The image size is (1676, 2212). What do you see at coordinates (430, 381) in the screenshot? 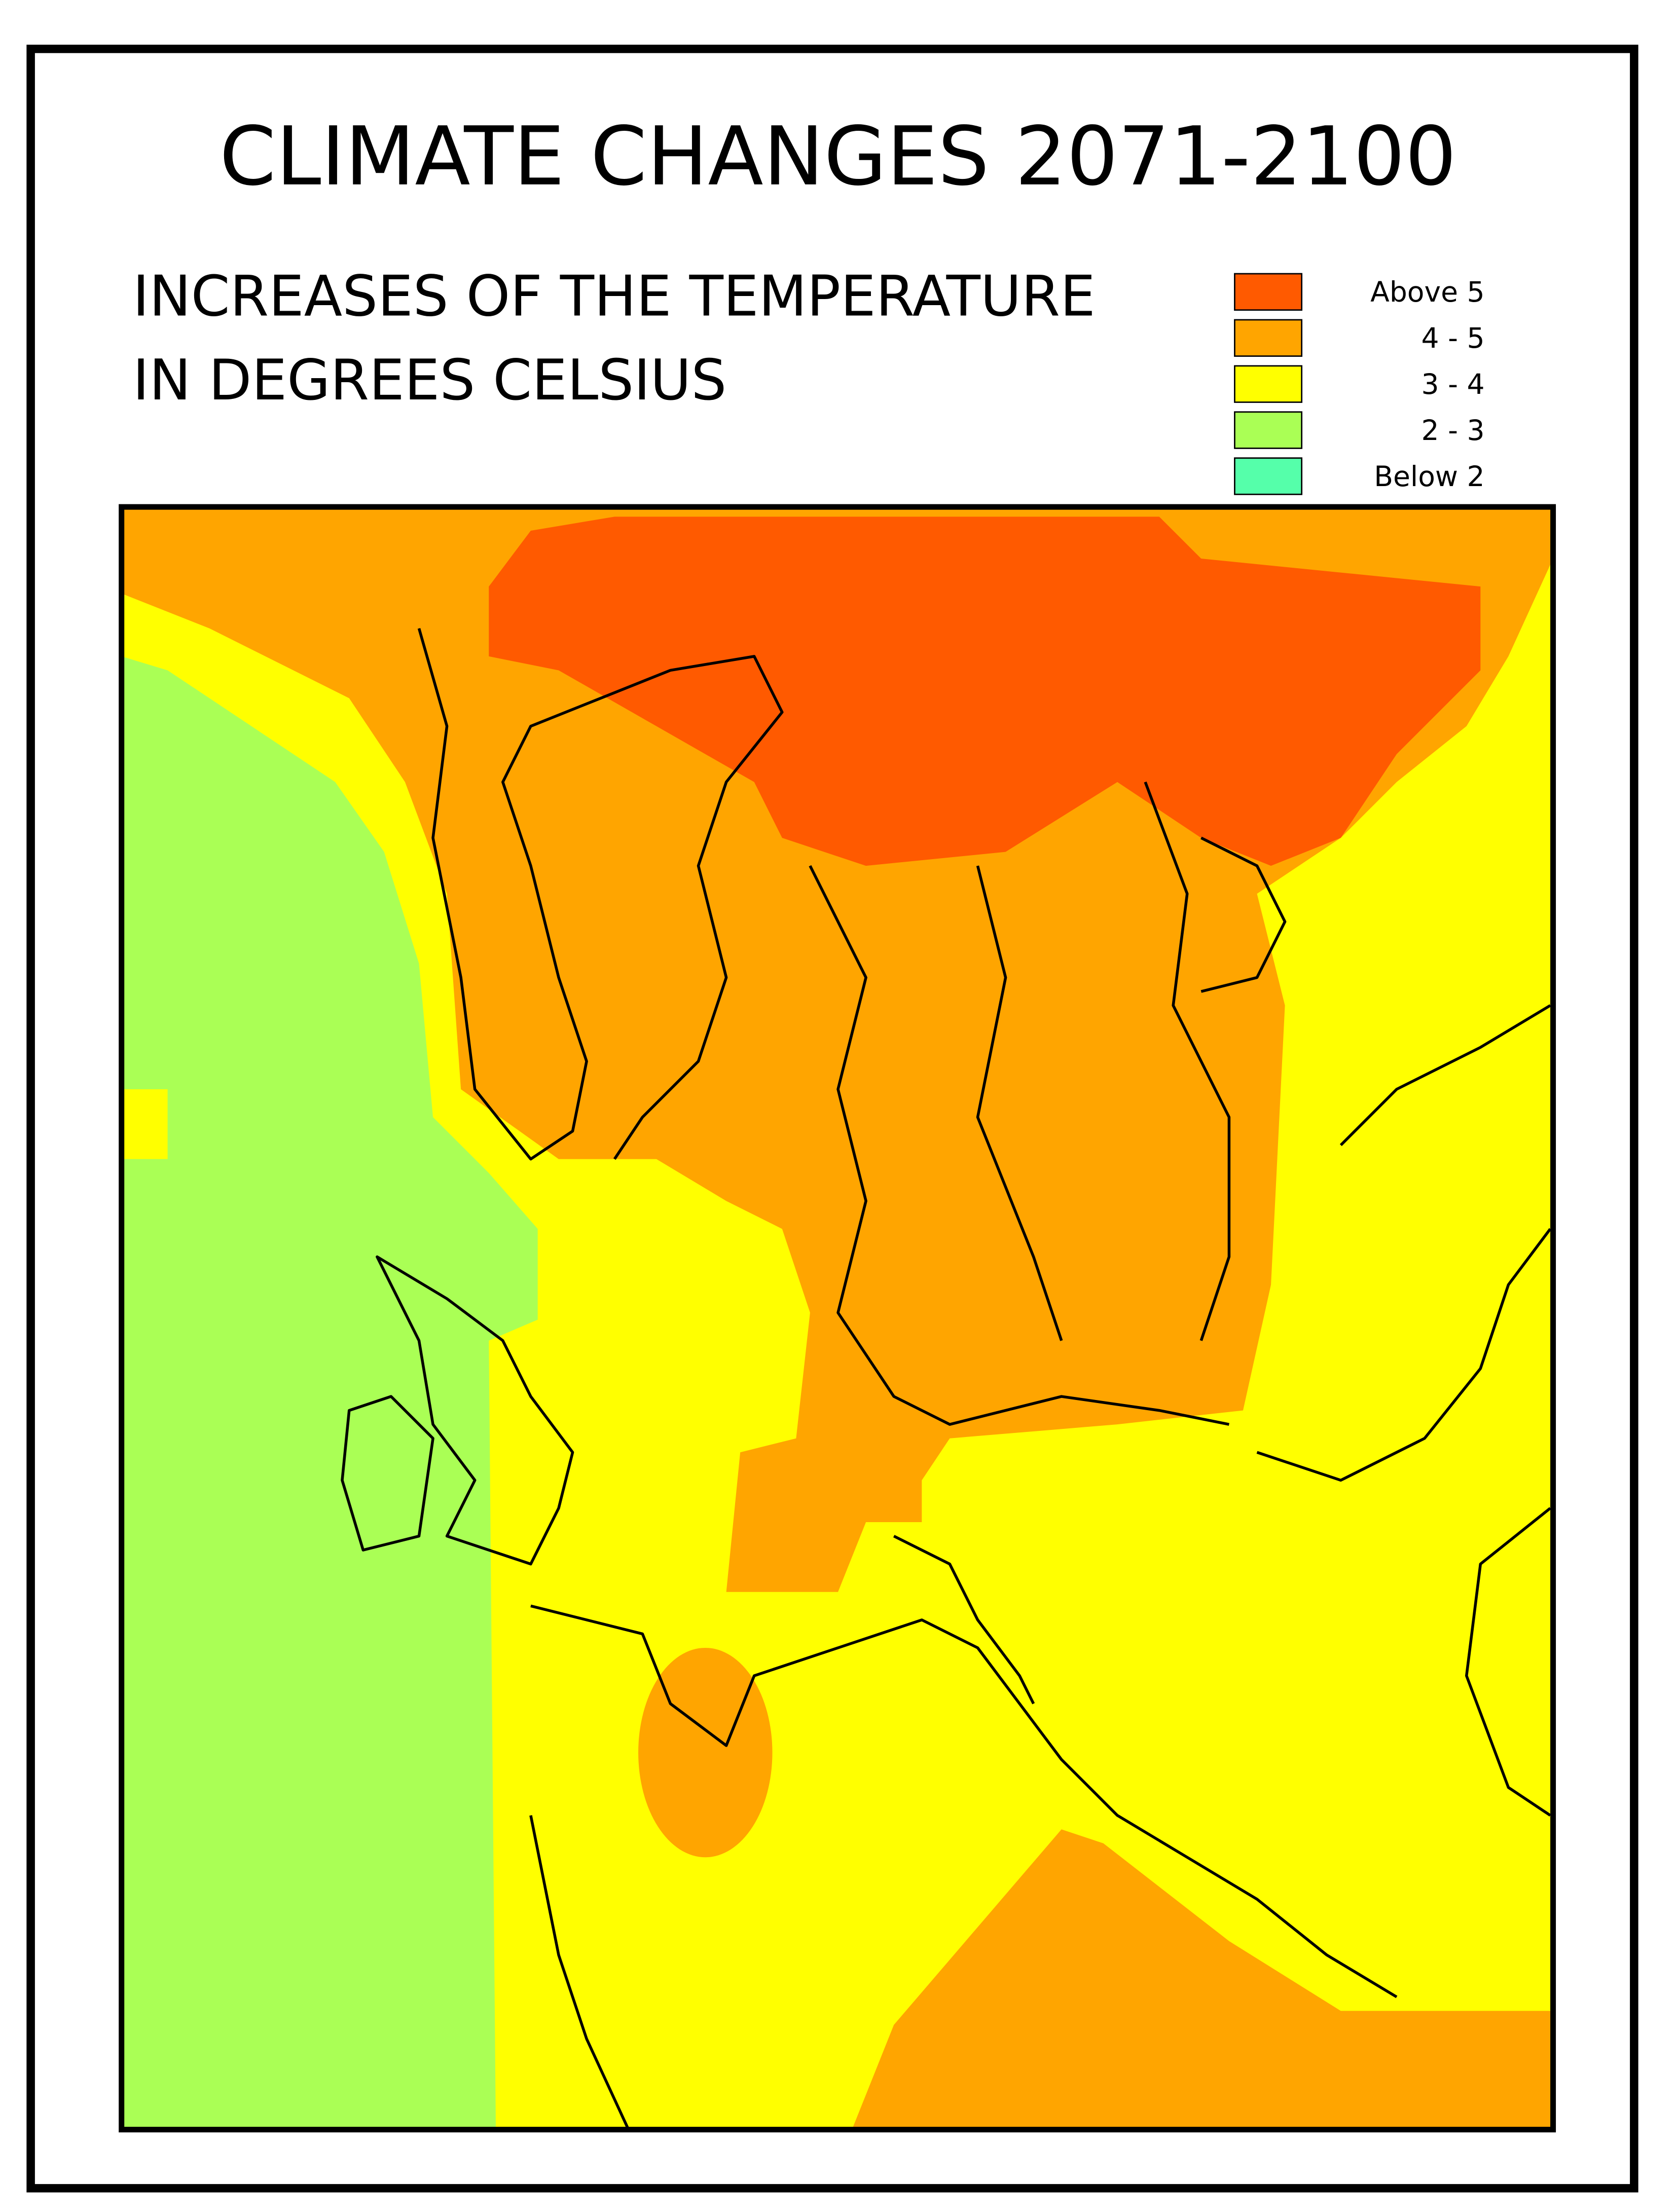
I see `subtitle-line: IN DEGREES CELSIUS` at bounding box center [430, 381].